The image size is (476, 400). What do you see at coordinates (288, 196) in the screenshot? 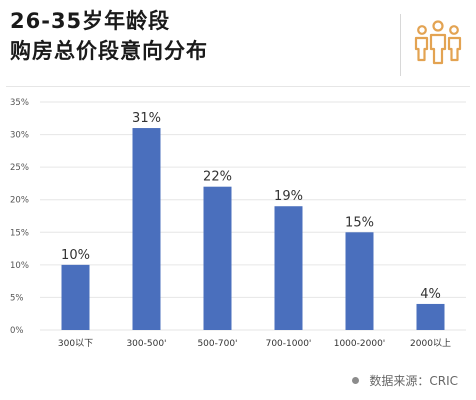
I see `data-label: 19%` at bounding box center [288, 196].